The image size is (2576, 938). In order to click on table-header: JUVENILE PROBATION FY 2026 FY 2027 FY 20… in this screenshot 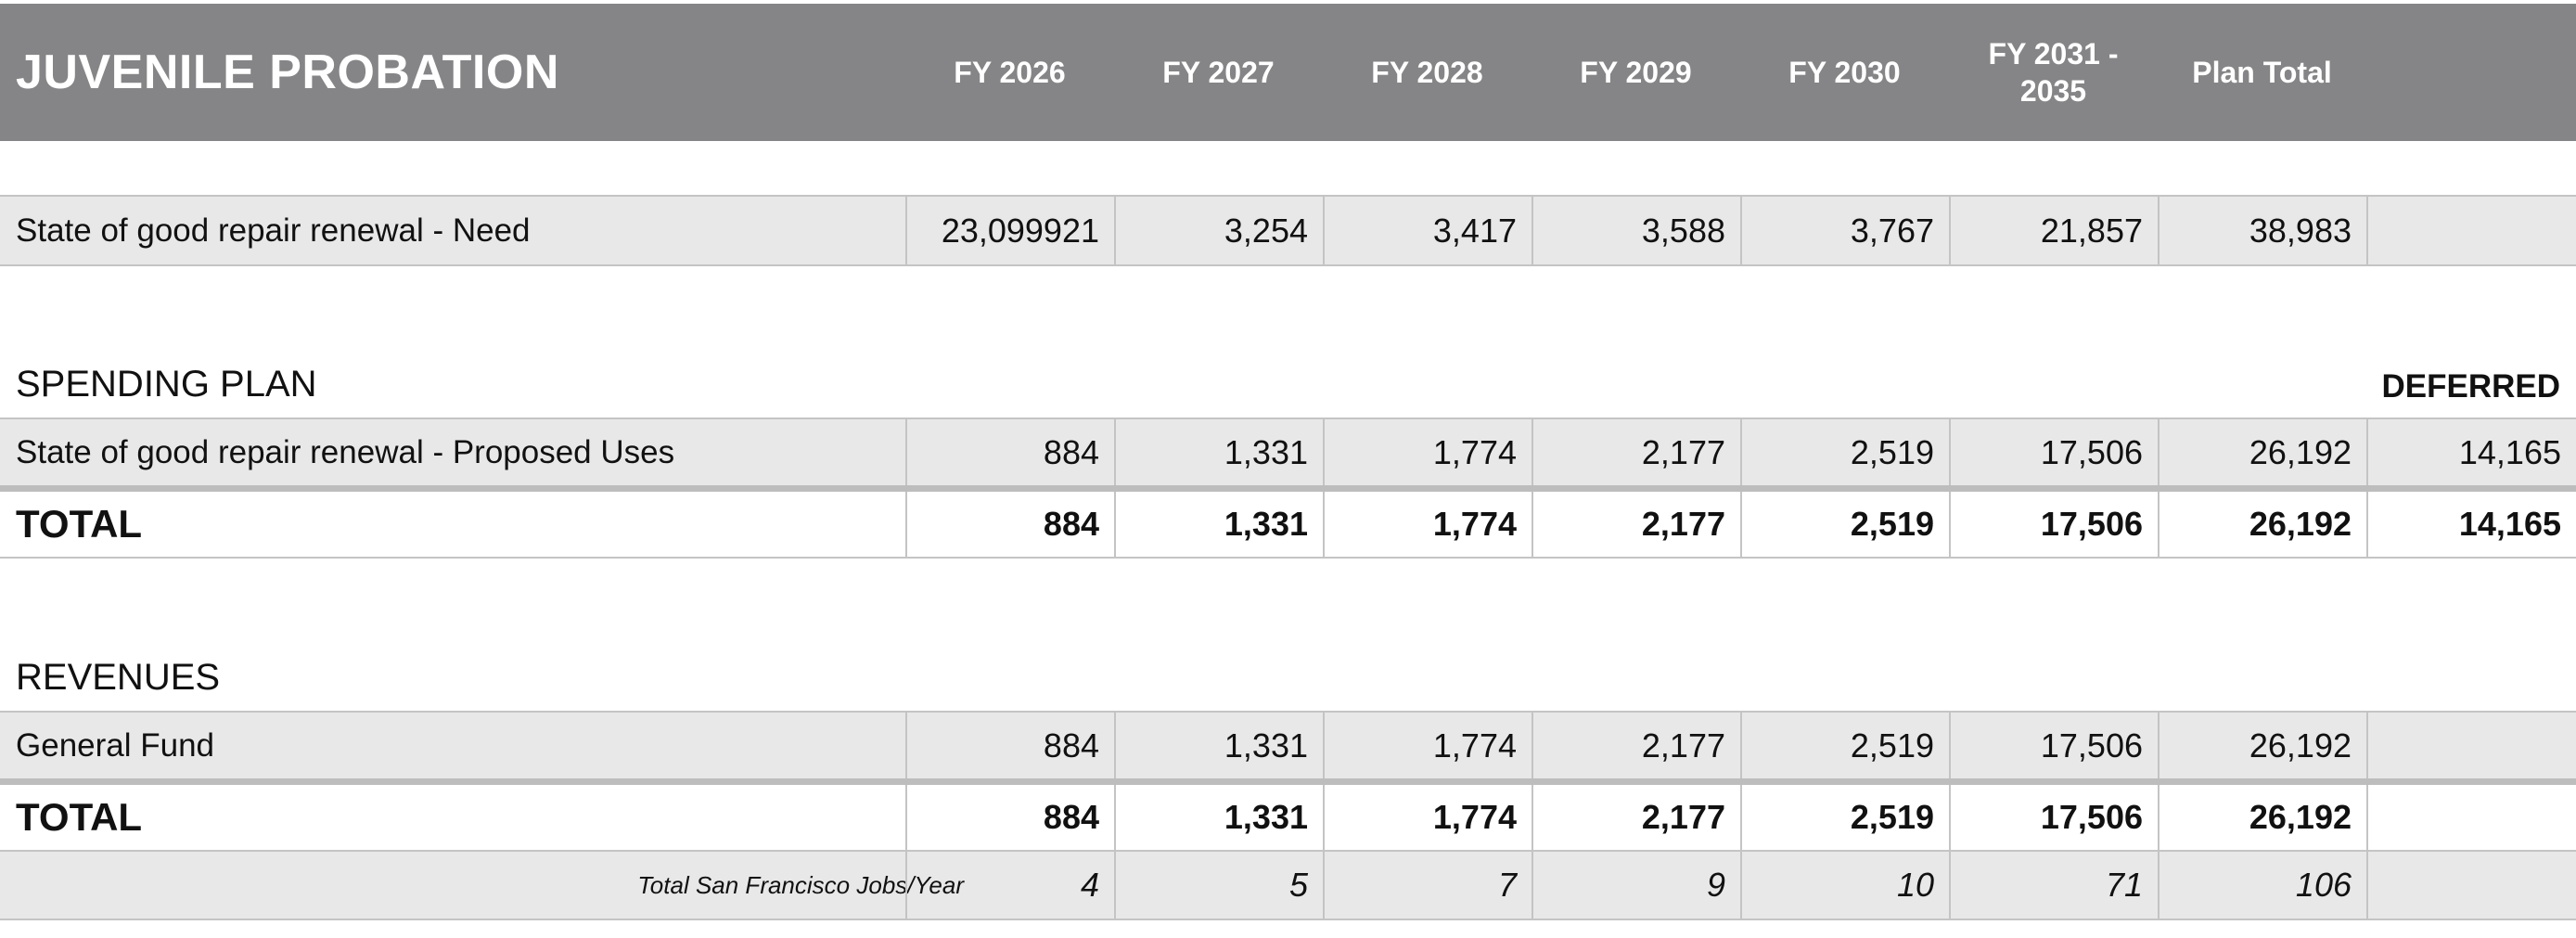, I will do `click(1288, 72)`.